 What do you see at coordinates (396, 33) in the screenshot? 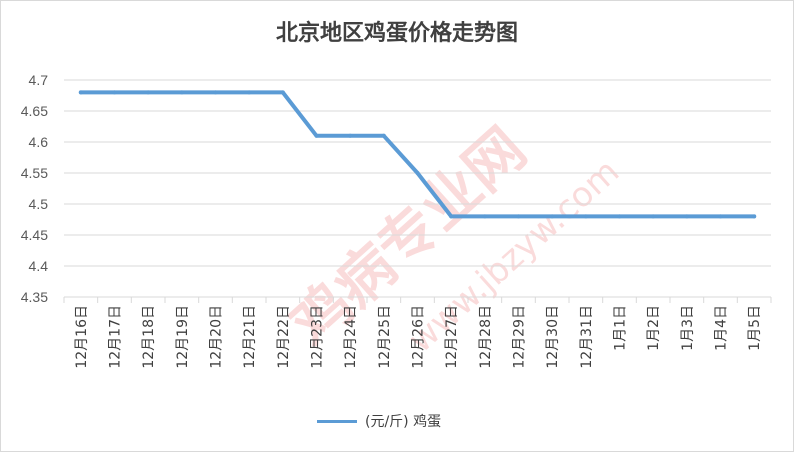
I see `chart-title: 北京地区鸡蛋价格走势图` at bounding box center [396, 33].